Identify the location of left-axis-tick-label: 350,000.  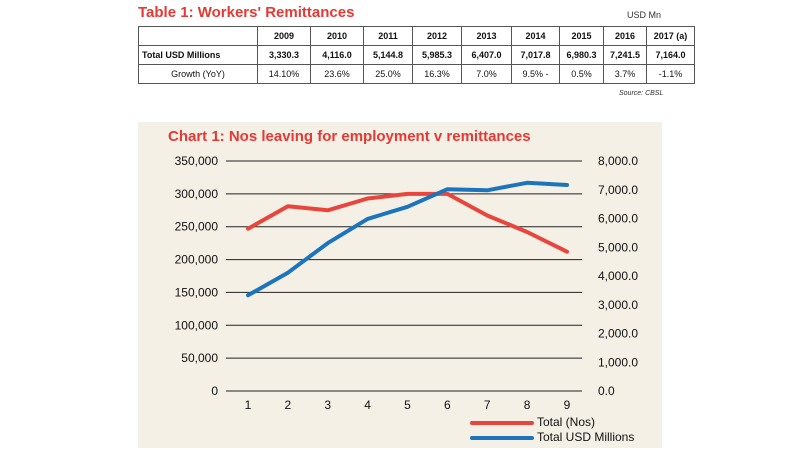
(197, 161).